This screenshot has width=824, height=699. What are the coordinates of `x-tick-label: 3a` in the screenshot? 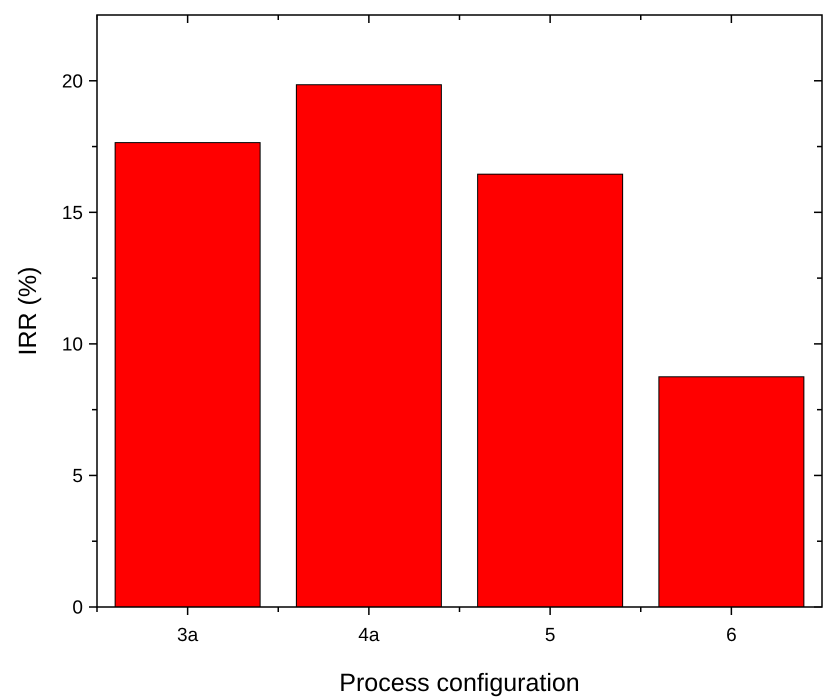 It's located at (188, 635).